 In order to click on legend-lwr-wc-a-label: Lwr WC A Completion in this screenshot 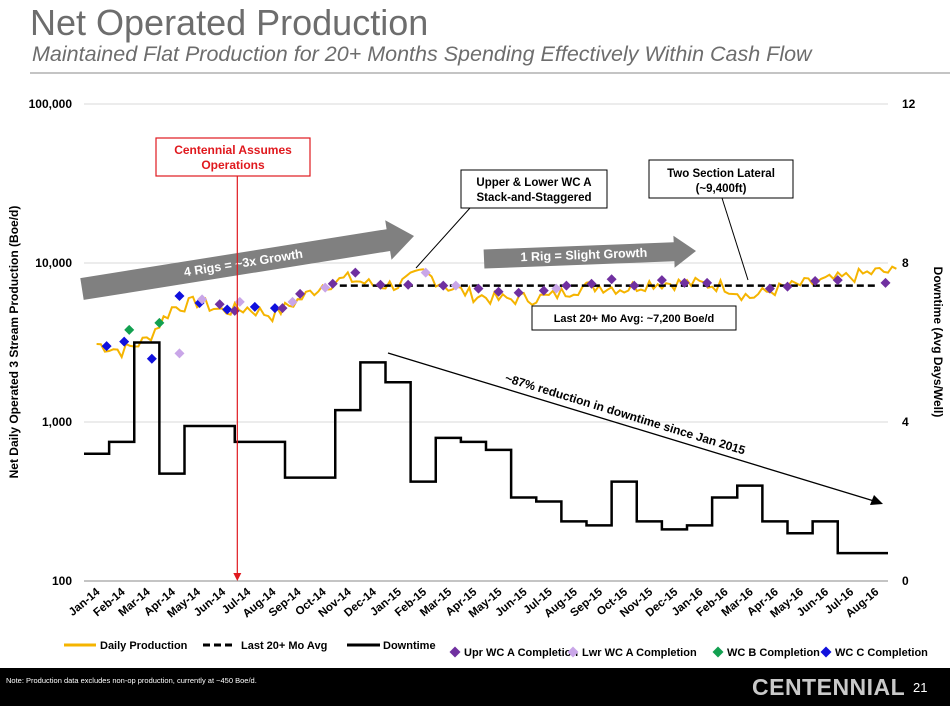, I will do `click(639, 653)`.